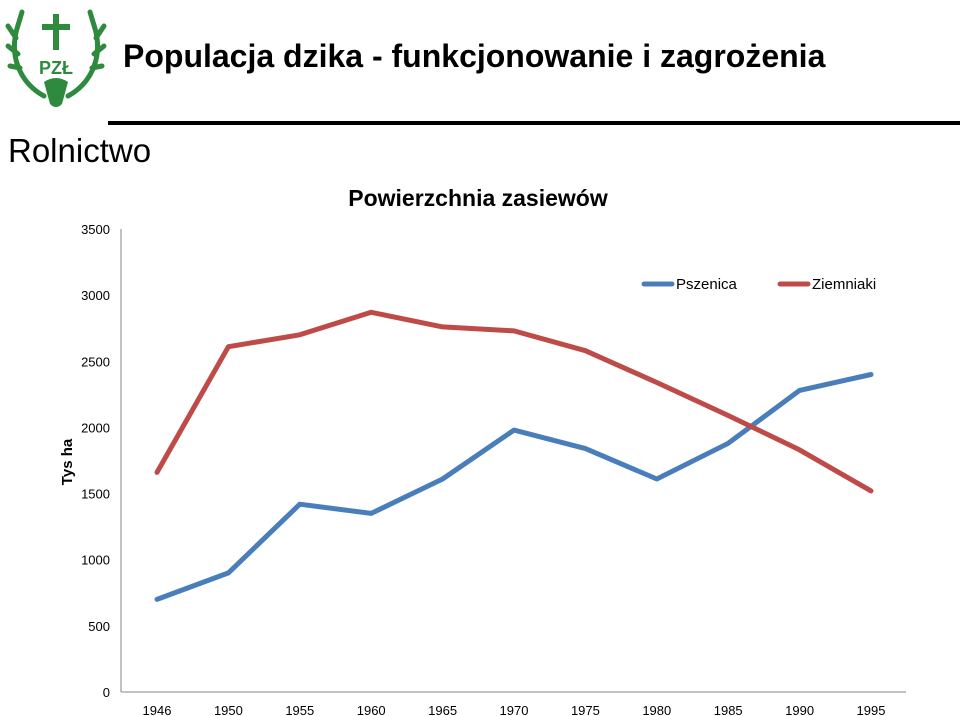  I want to click on y-tick-label: 3000, so click(95, 295).